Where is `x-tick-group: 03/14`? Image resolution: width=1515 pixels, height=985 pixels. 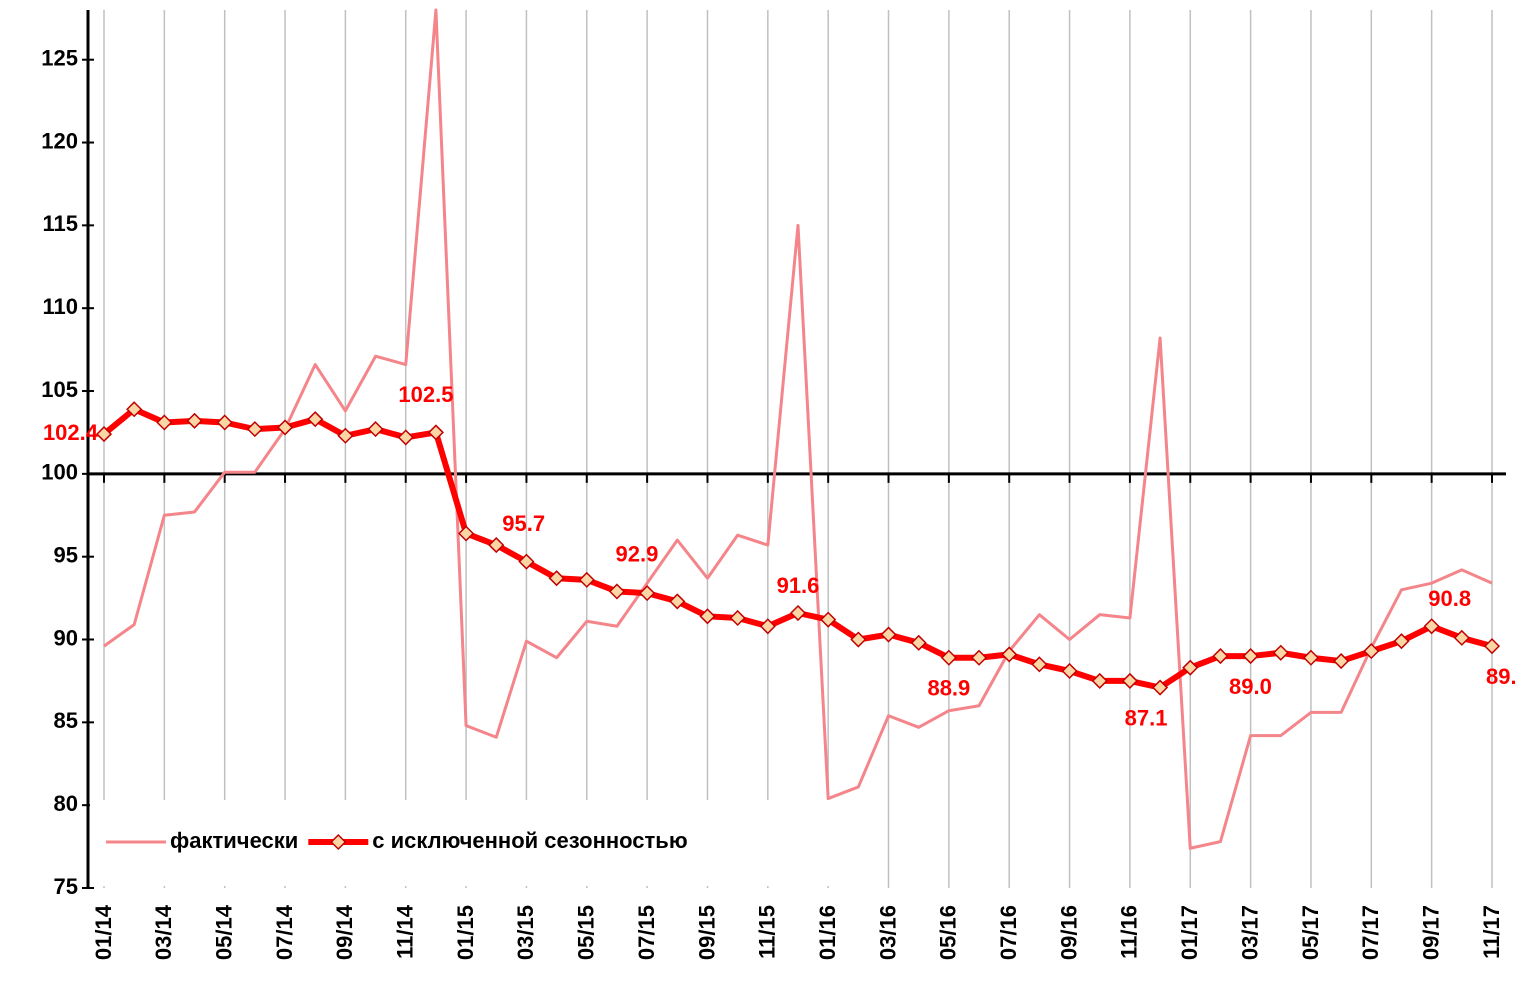
x-tick-group: 03/14 is located at coordinates (163, 932).